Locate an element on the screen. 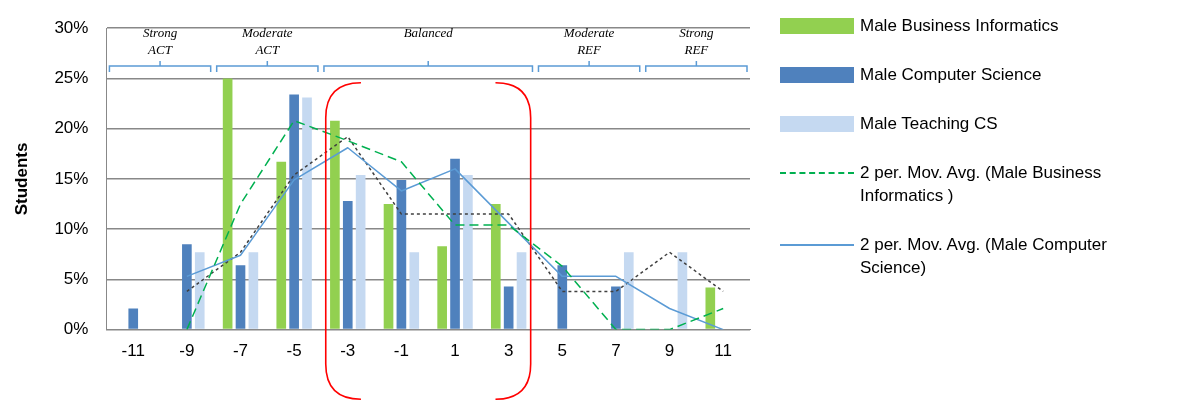 Image resolution: width=1180 pixels, height=404 pixels. legend-label: 2 per. Mov. Avg. (Male Computer Science) is located at coordinates (984, 256).